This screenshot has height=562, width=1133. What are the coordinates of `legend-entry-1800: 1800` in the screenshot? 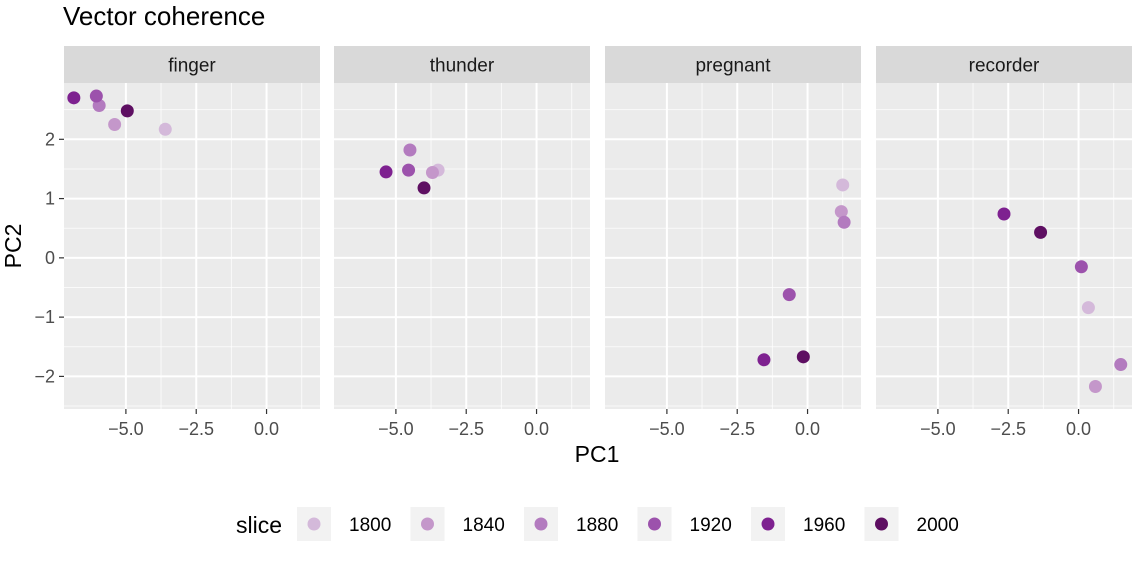 It's located at (344, 524).